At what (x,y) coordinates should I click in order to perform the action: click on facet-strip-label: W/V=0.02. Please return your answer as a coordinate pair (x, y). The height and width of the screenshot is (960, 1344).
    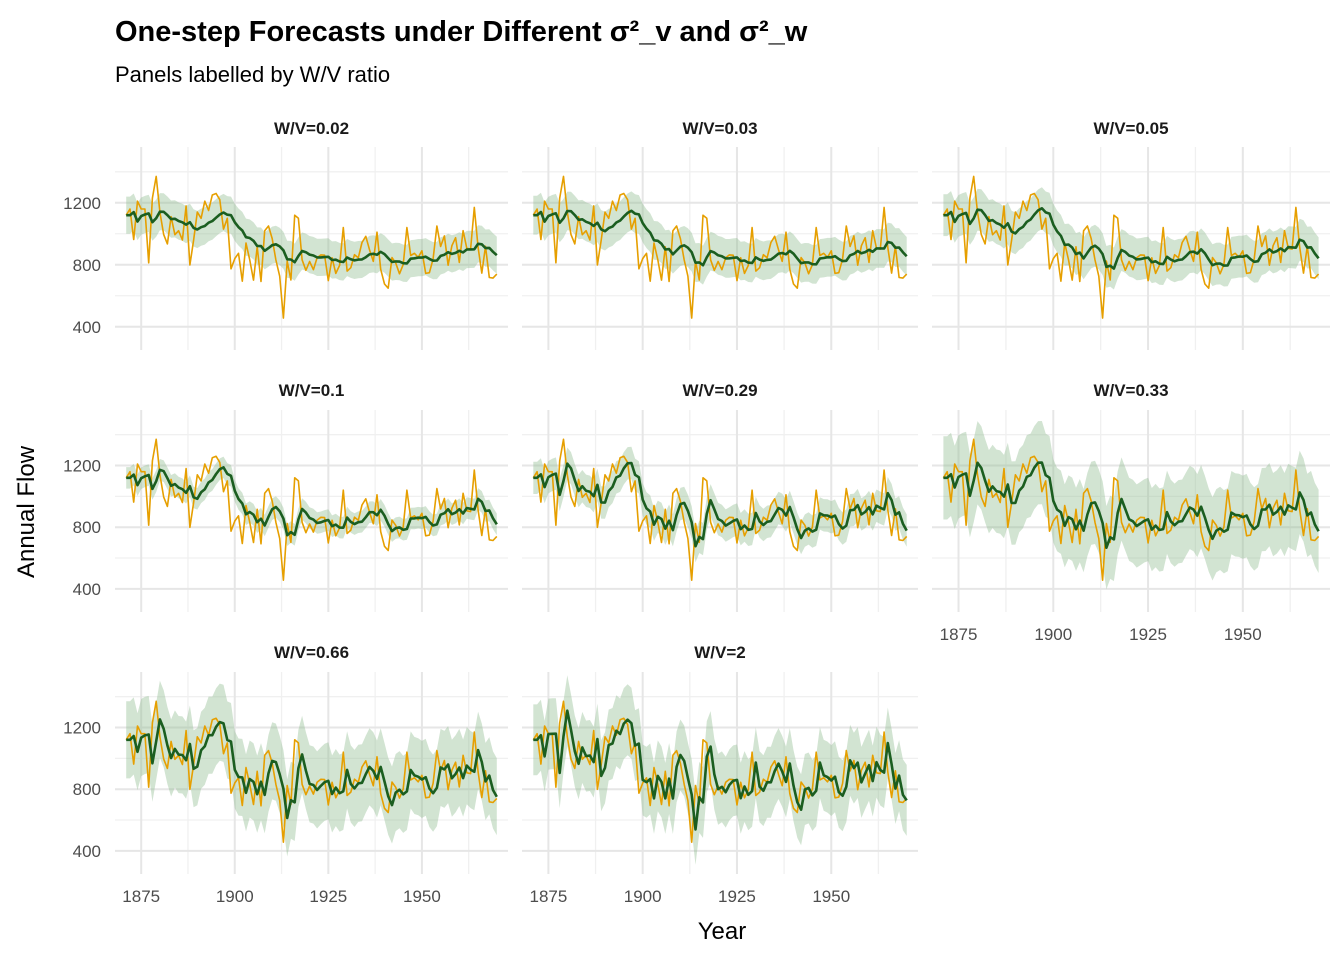
    Looking at the image, I should click on (311, 128).